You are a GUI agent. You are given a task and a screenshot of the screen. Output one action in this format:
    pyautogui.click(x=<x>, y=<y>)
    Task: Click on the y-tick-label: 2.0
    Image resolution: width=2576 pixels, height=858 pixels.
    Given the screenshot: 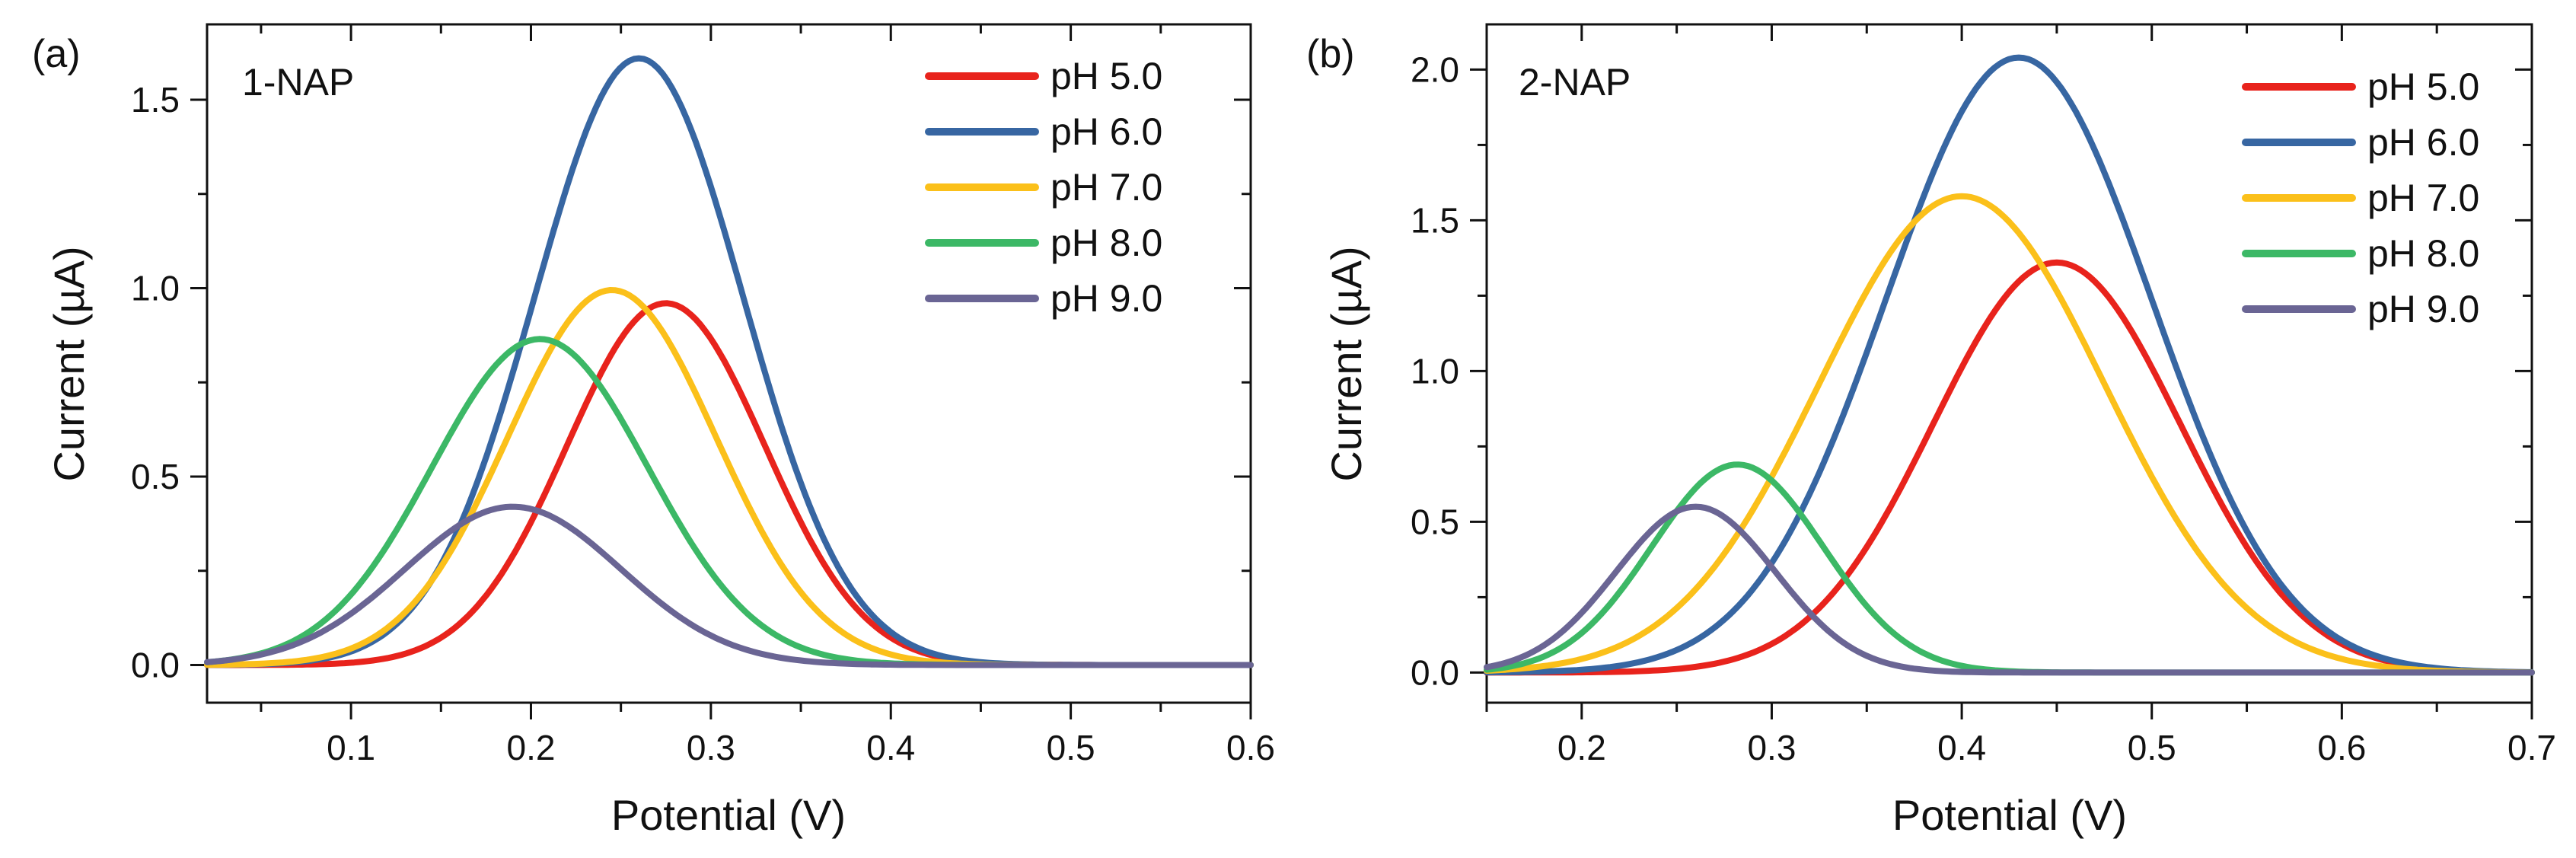 What is the action you would take?
    pyautogui.click(x=1435, y=69)
    